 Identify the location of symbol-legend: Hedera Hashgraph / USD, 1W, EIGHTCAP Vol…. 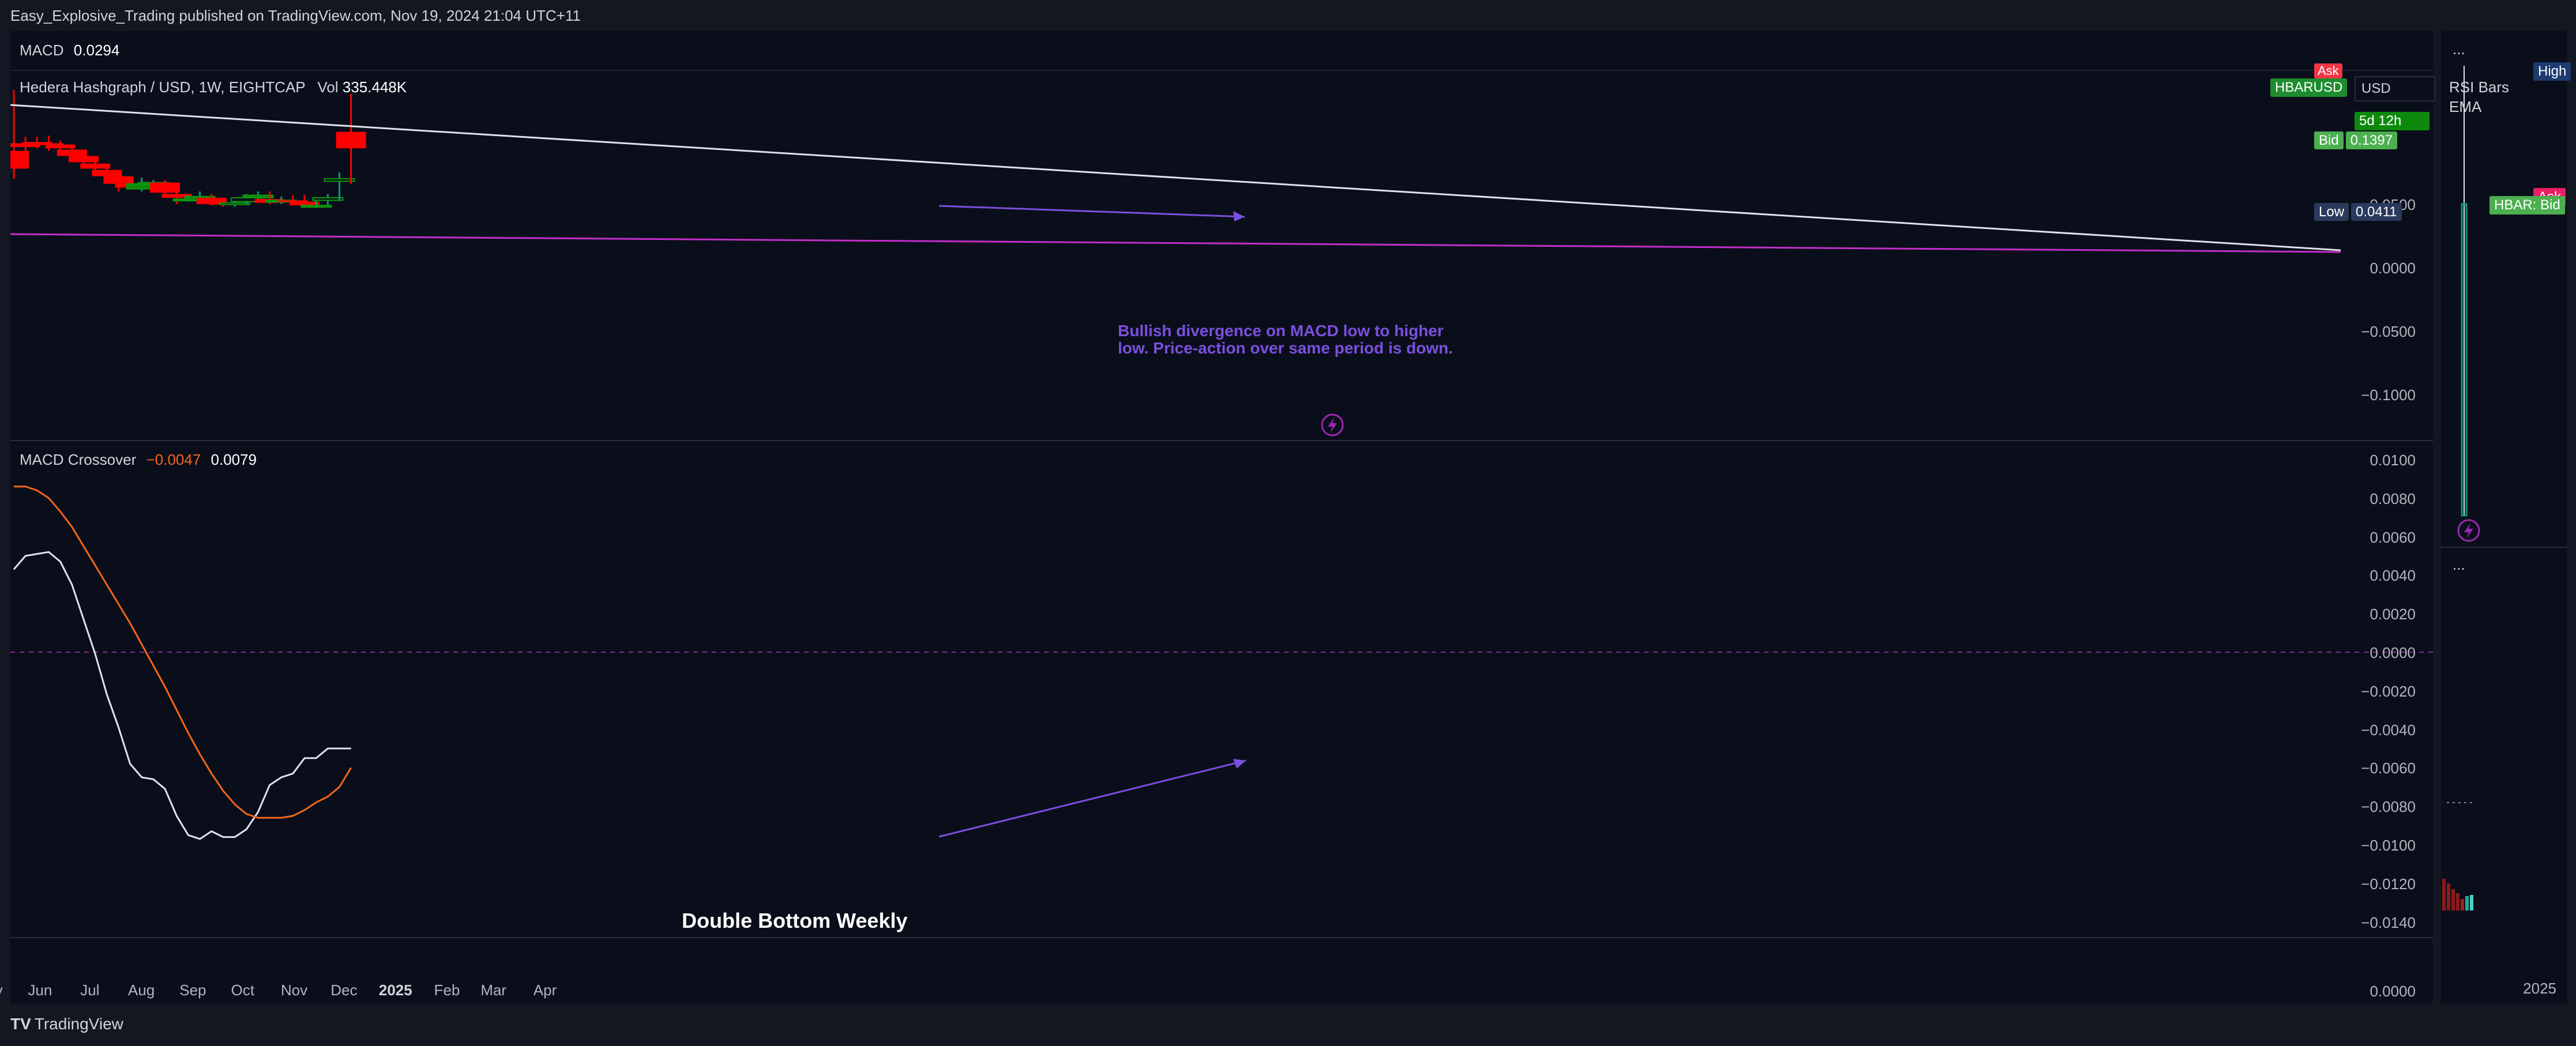
(213, 87).